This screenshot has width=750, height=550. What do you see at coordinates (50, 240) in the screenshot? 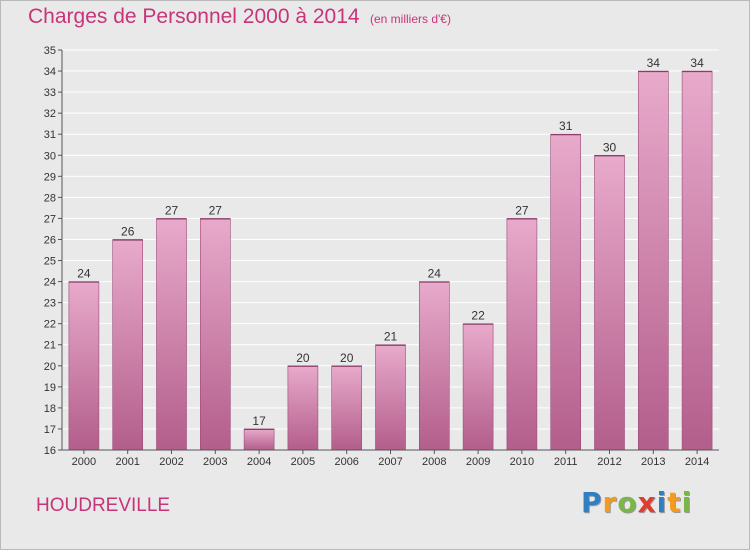
I see `y-tick-label: 26` at bounding box center [50, 240].